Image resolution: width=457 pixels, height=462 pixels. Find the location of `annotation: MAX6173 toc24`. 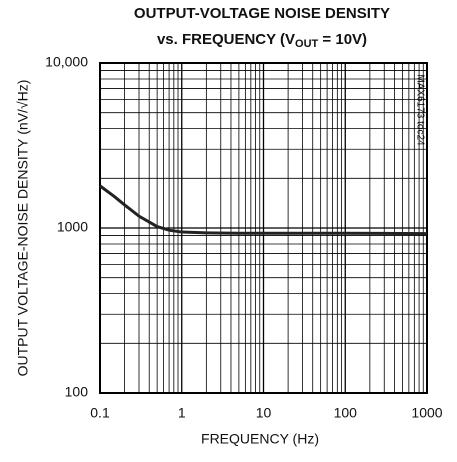

annotation: MAX6173 toc24 is located at coordinates (419, 110).